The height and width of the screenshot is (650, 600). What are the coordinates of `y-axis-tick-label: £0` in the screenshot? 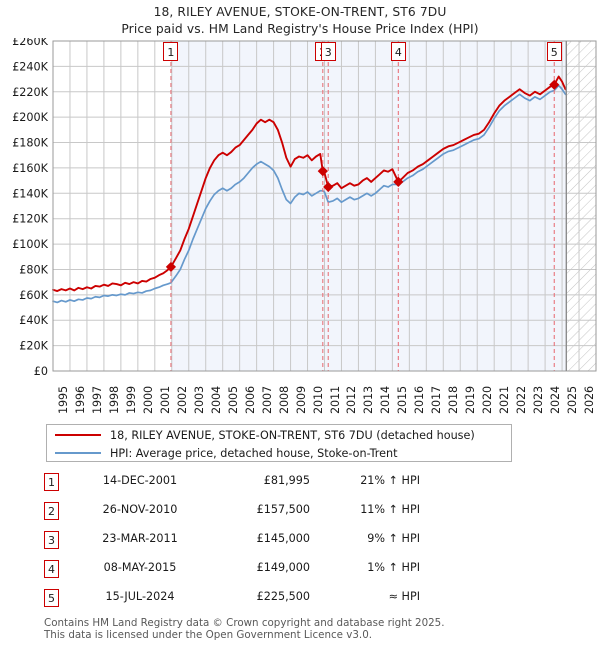 It's located at (41, 371).